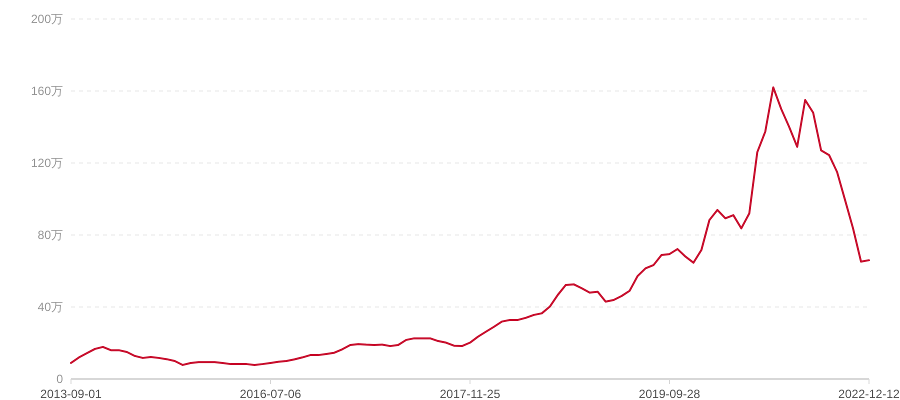 The height and width of the screenshot is (400, 900). Describe the element at coordinates (669, 393) in the screenshot. I see `x-tick-label: 2019-09-28` at that location.